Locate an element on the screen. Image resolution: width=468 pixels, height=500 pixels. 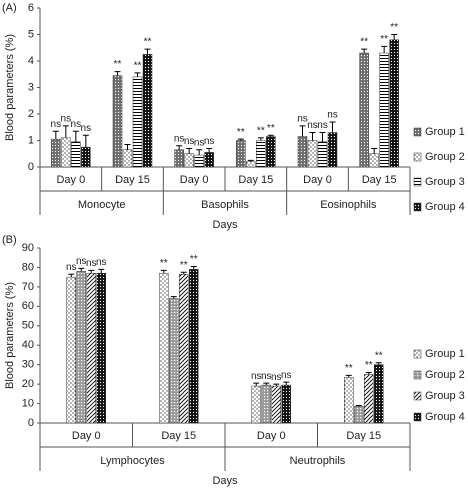
y-tick-label: 80 is located at coordinates (28, 267).